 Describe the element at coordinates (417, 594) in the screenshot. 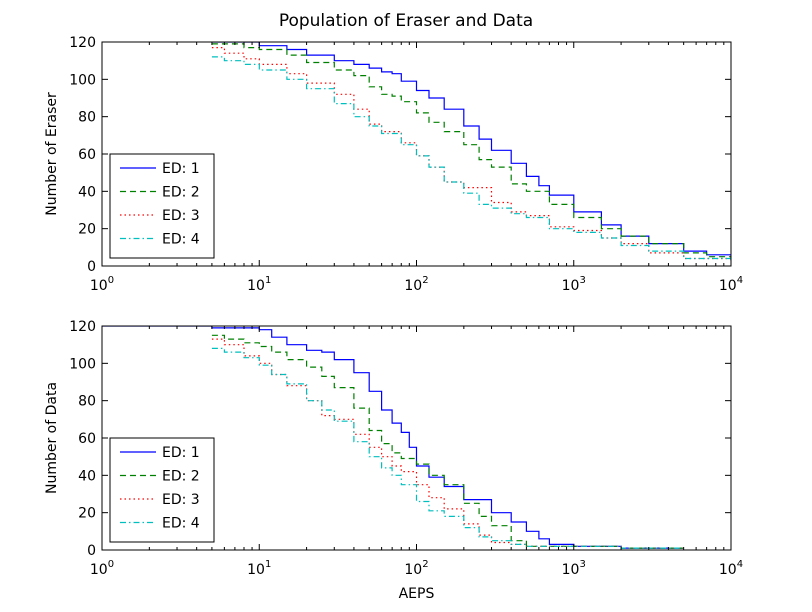

I see `x-axis-label: AEPS` at that location.